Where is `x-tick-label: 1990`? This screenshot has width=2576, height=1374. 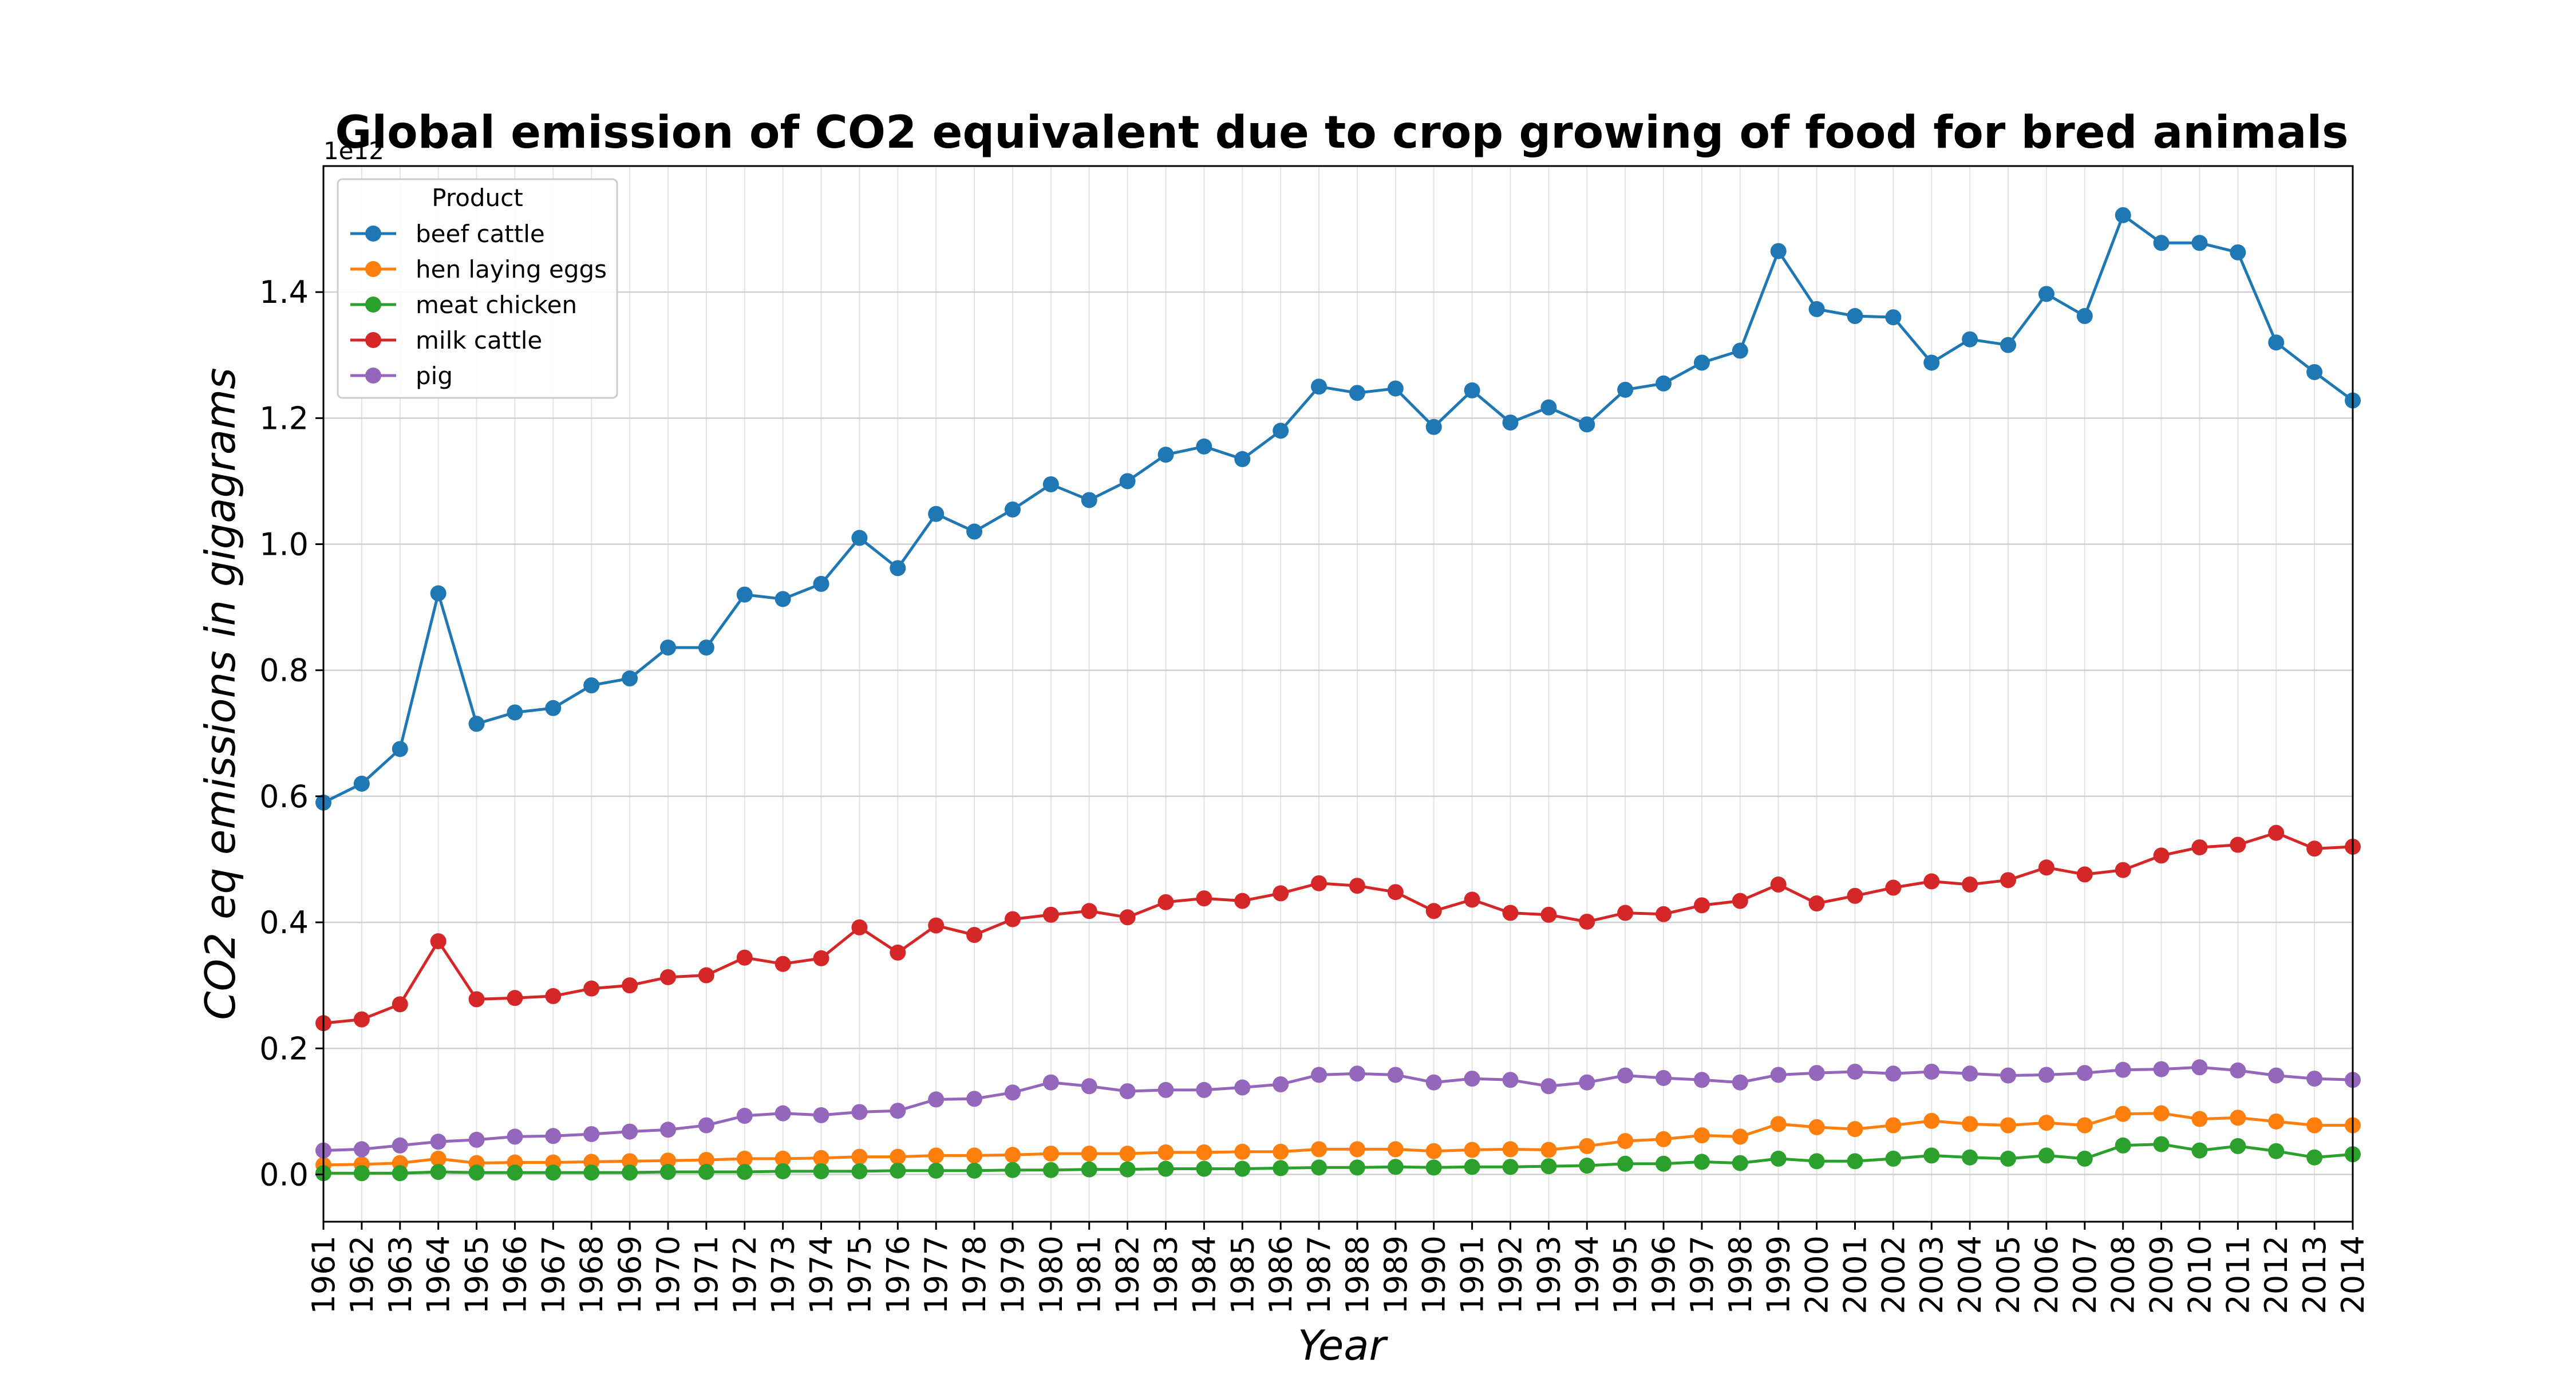 x-tick-label: 1990 is located at coordinates (1434, 1275).